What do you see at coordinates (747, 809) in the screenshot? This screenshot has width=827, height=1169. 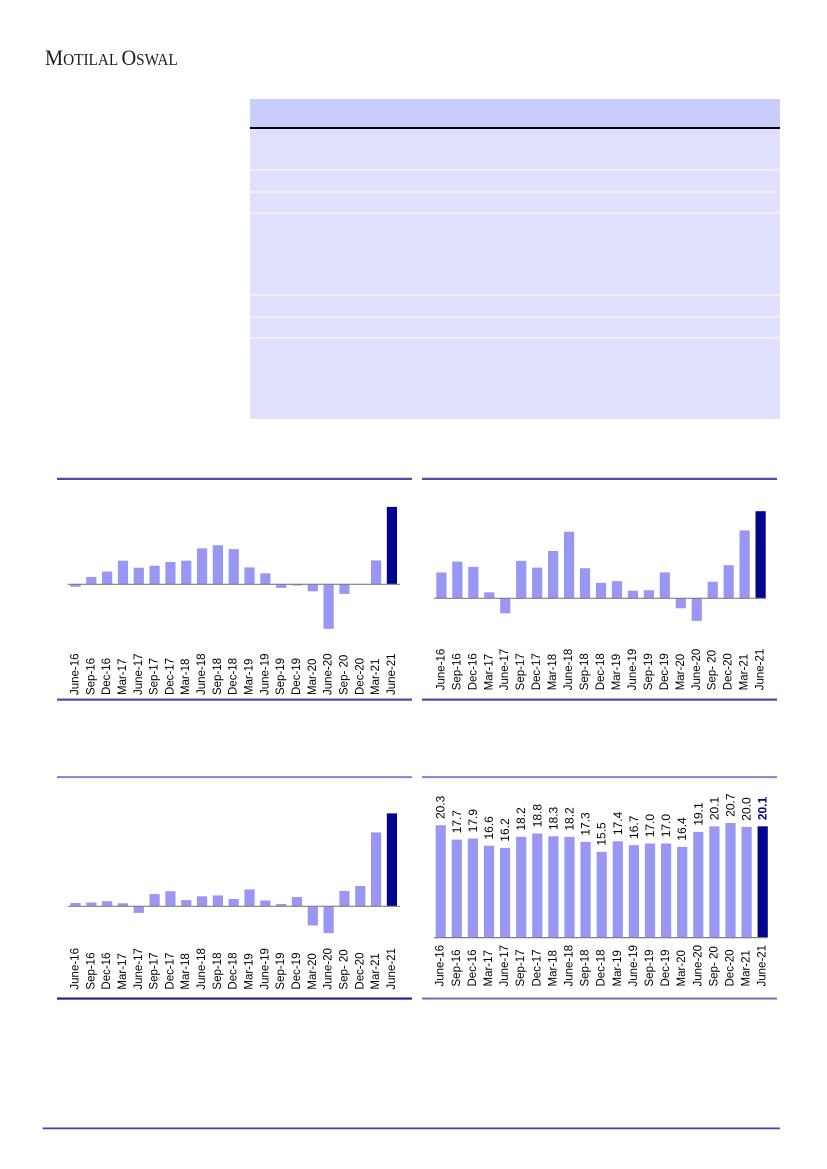 I see `svg-text: 20.0` at bounding box center [747, 809].